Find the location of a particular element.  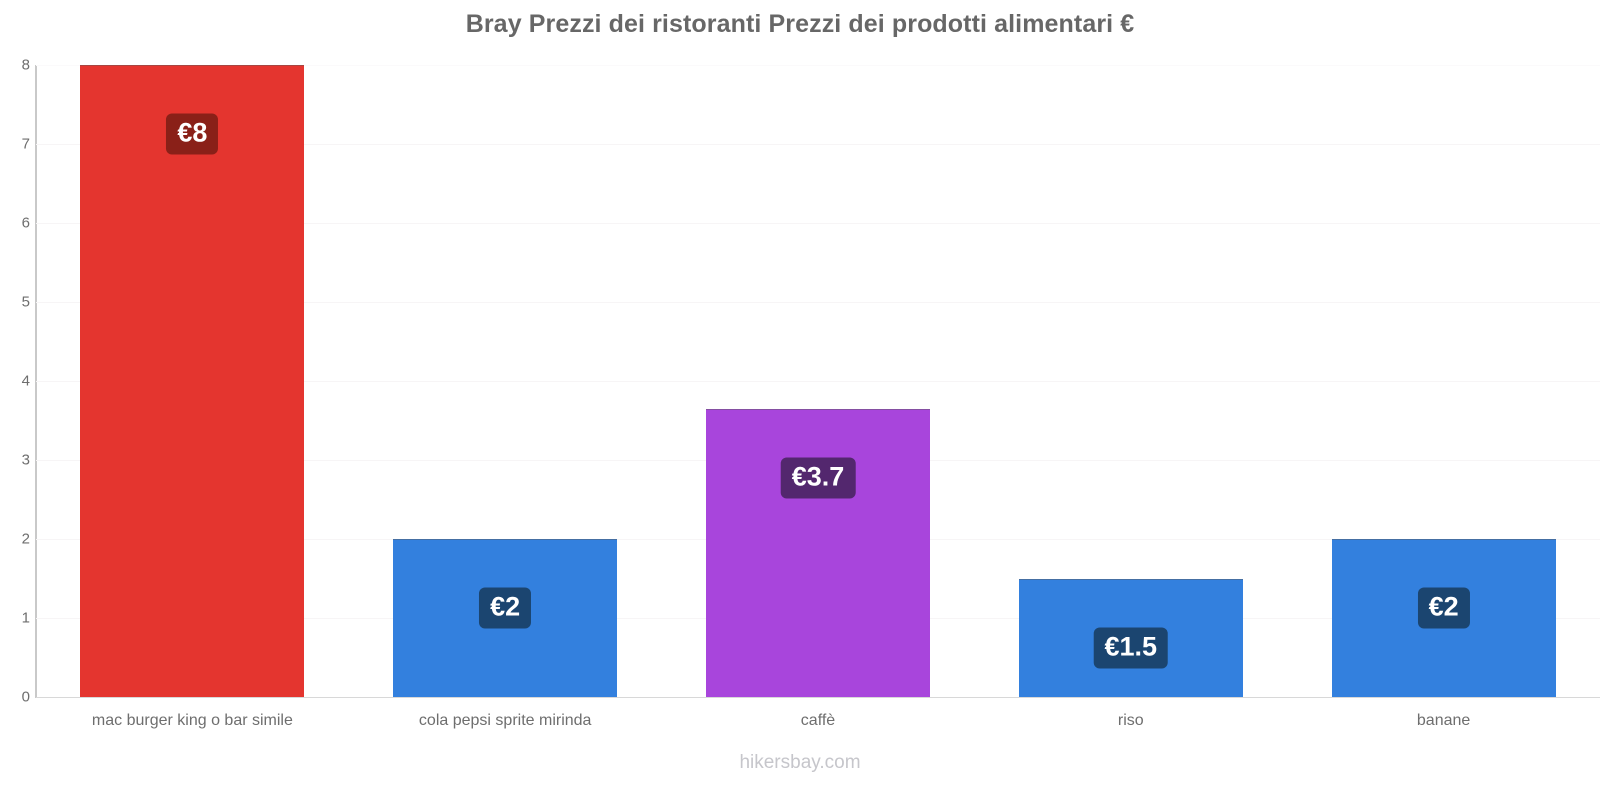

x-axis-category-label: banane is located at coordinates (1443, 720).